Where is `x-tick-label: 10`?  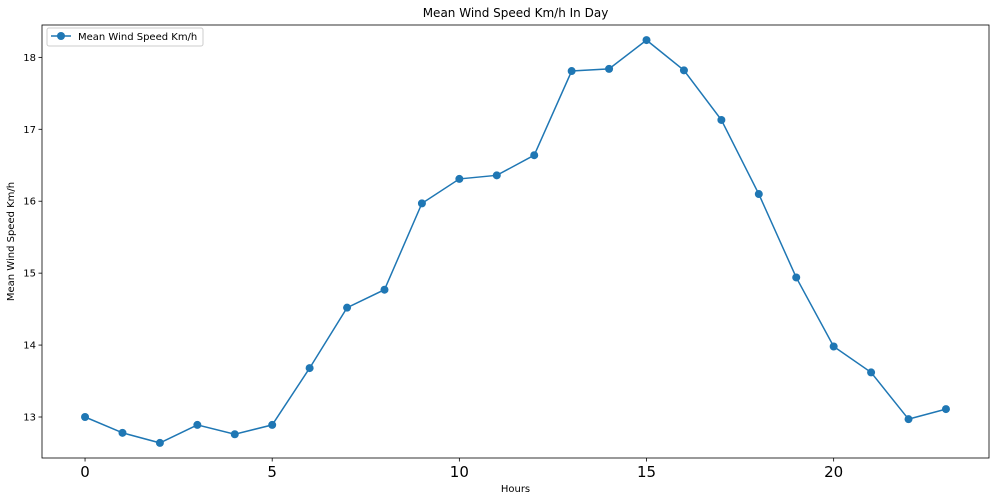
x-tick-label: 10 is located at coordinates (459, 472).